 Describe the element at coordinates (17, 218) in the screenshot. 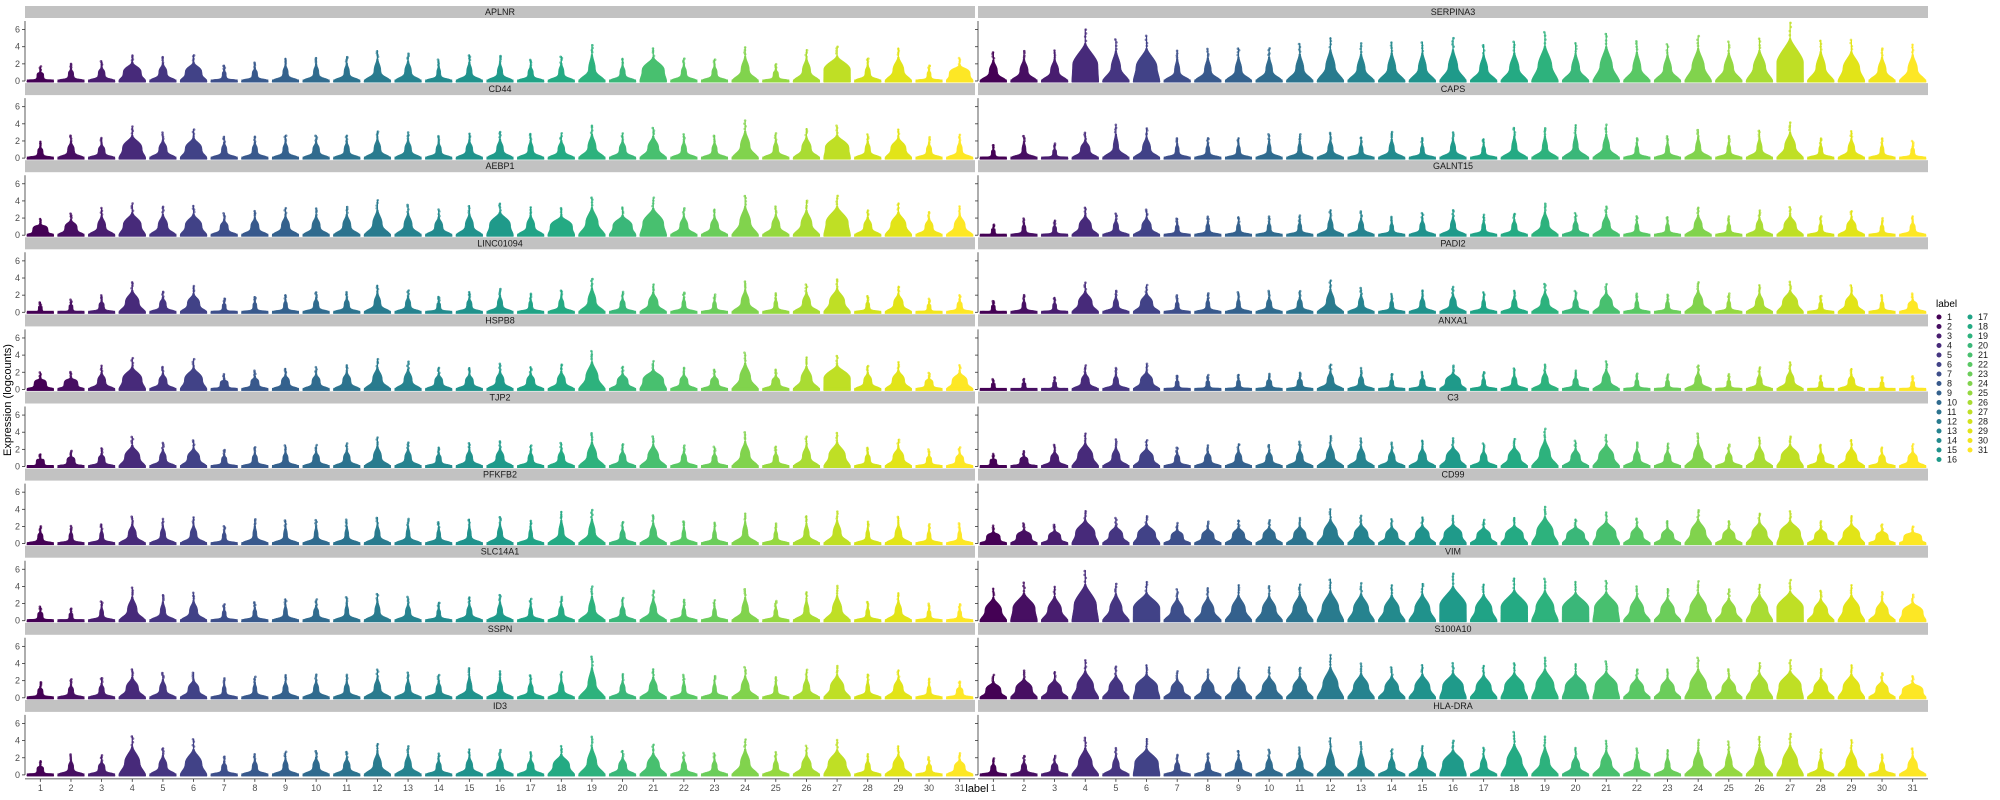

I see `y-tick-label: 2` at that location.